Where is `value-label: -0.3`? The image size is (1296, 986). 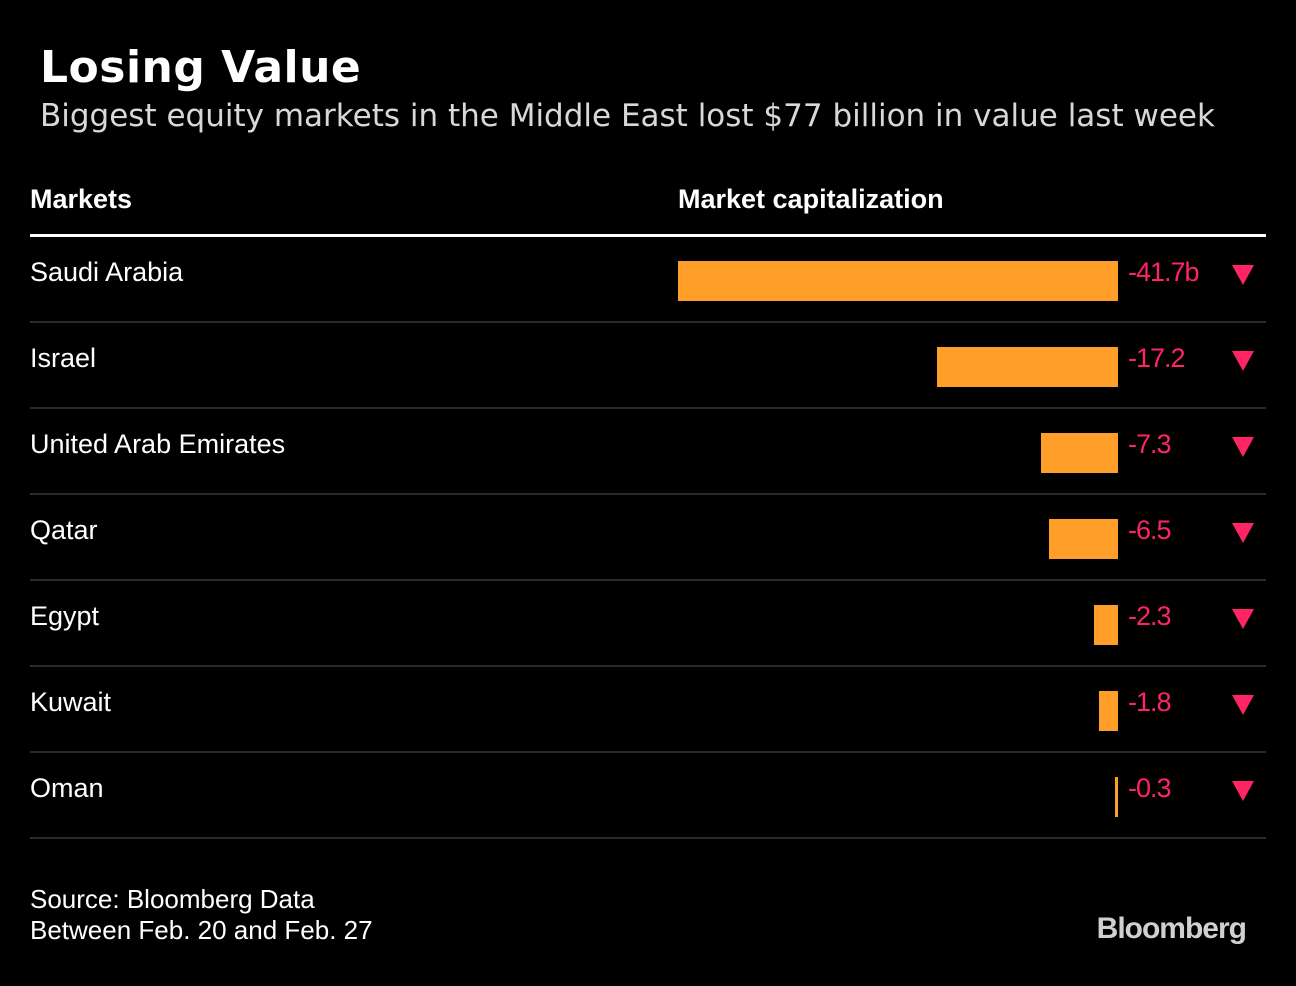
value-label: -0.3 is located at coordinates (1150, 788).